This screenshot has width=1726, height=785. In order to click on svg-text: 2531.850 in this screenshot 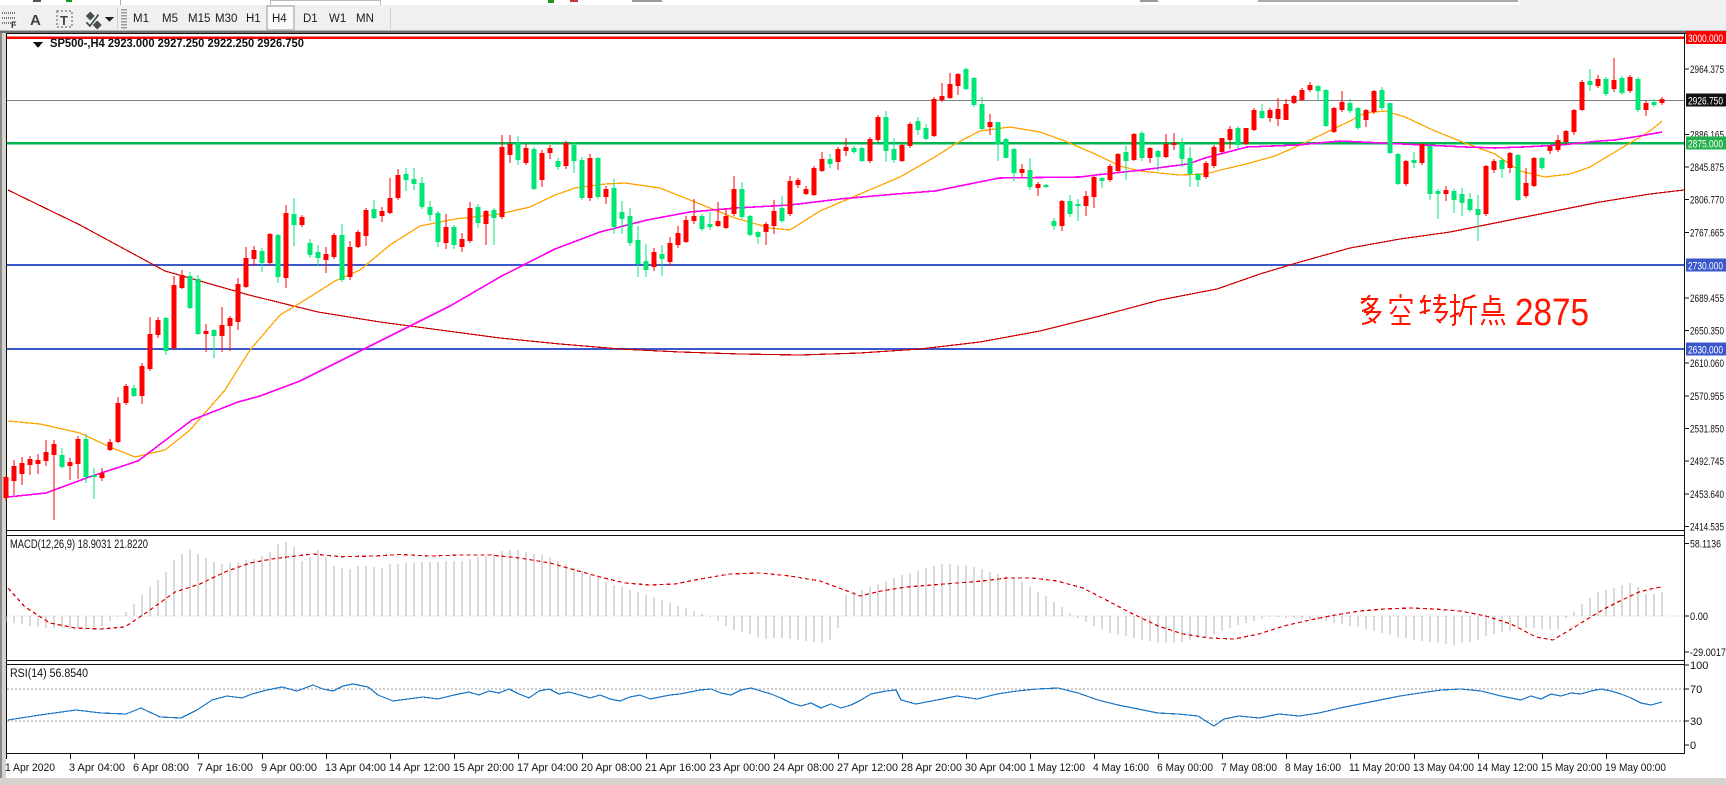, I will do `click(1707, 430)`.